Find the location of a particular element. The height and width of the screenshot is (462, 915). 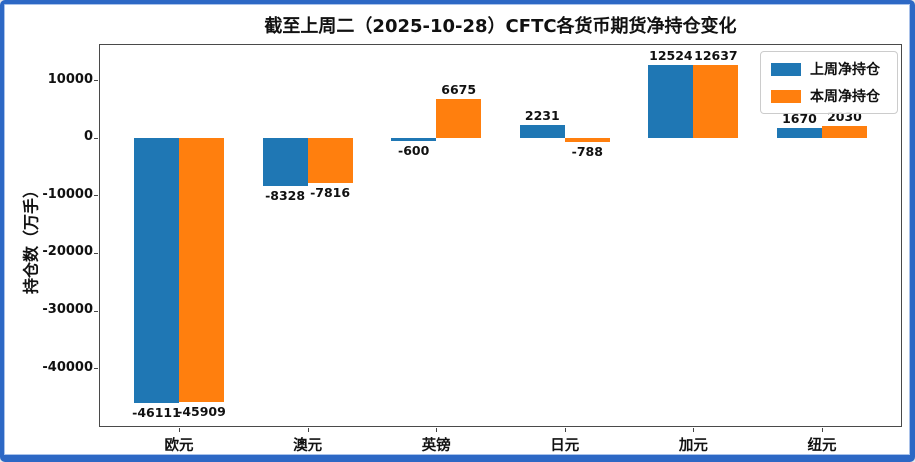

legend-rows: 上周净持仓本周净持仓 is located at coordinates (829, 82).